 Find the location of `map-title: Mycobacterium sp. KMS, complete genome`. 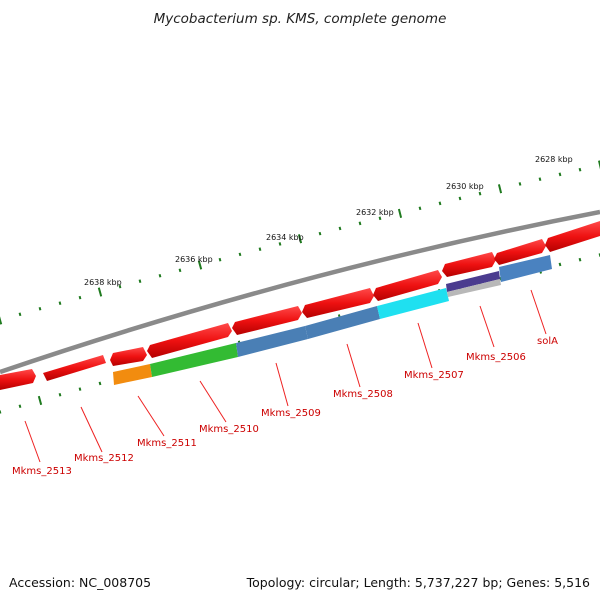

map-title: Mycobacterium sp. KMS, complete genome is located at coordinates (300, 19).